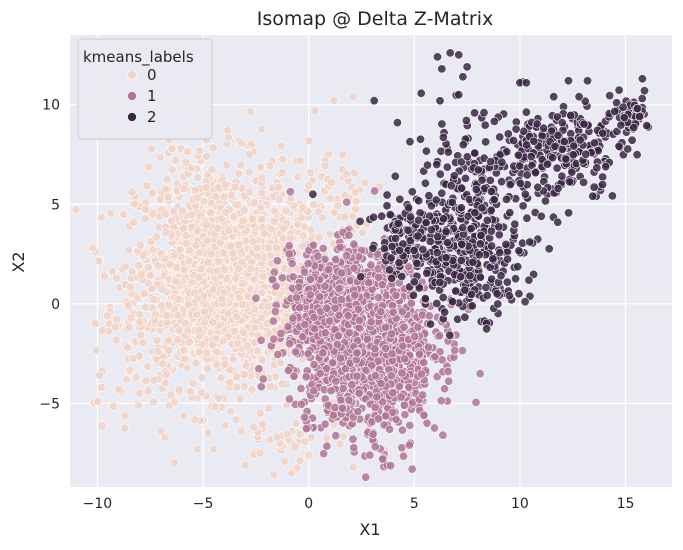 The height and width of the screenshot is (550, 683). Describe the element at coordinates (51, 106) in the screenshot. I see `y-tick-label: 10` at that location.